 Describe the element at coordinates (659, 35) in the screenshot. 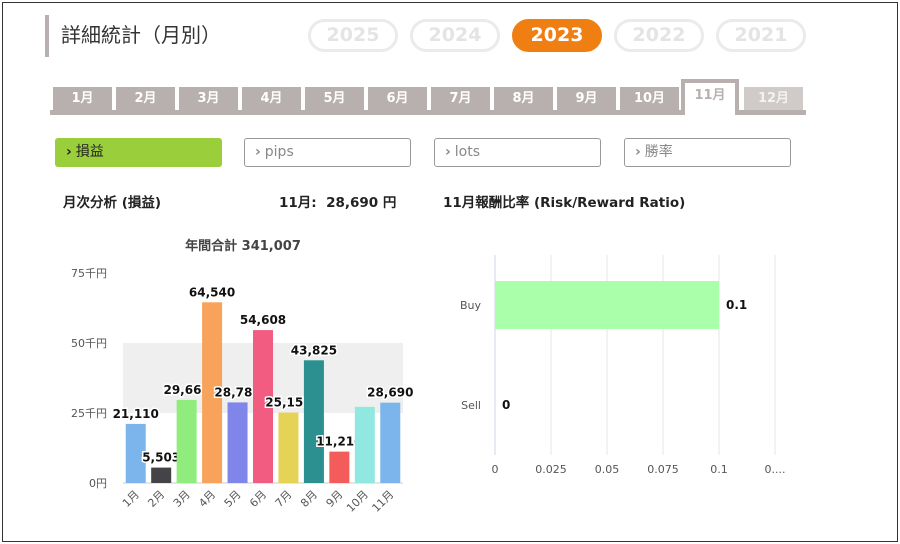

I see `year-pill-2022: 2022` at that location.